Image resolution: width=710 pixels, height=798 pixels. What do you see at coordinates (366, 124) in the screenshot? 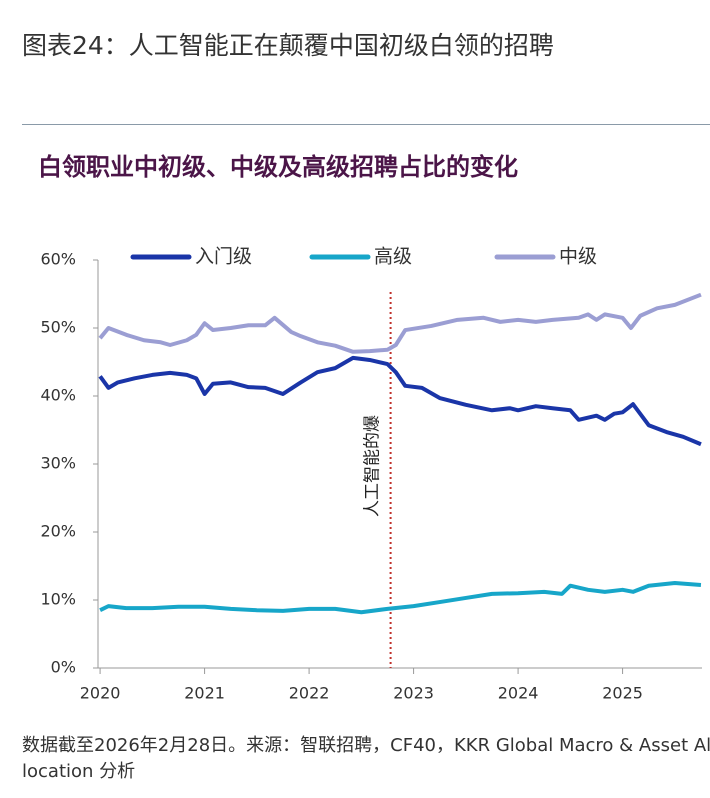
I see `separator` at bounding box center [366, 124].